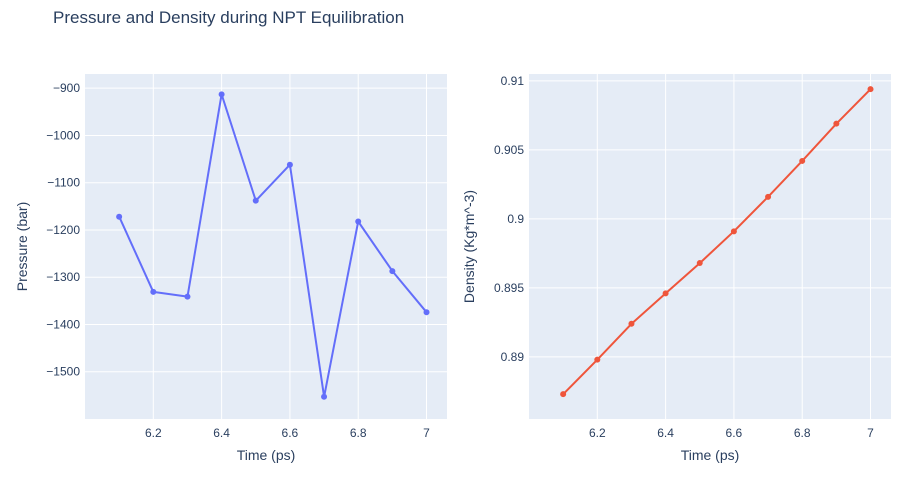 The height and width of the screenshot is (477, 917). Describe the element at coordinates (266, 455) in the screenshot. I see `pressure-panel-x-axis-label: Time (ps)` at that location.